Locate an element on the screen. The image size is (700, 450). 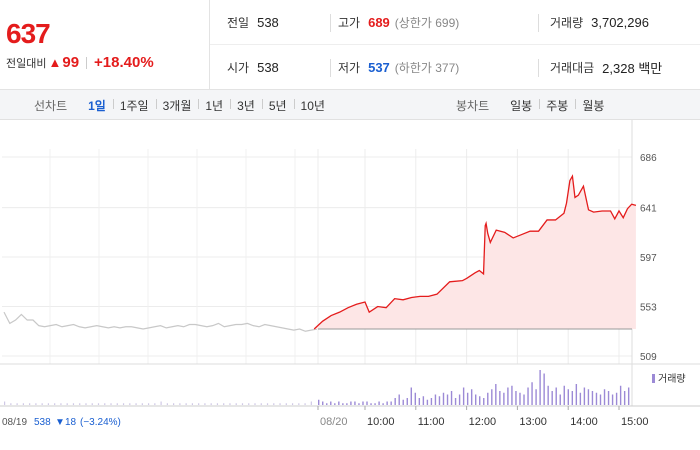
change-line: 전일대비 ▲ 99 +18.40% is located at coordinates (80, 62).